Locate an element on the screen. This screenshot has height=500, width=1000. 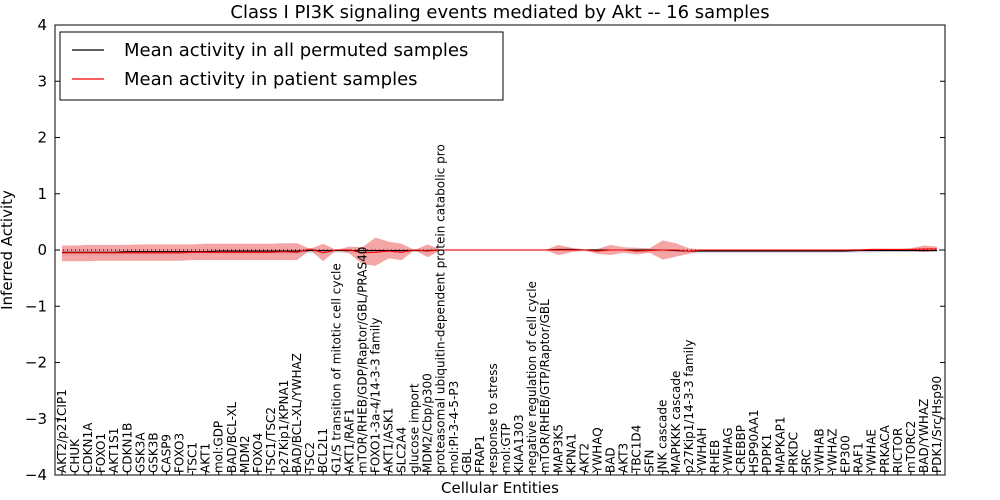
x-tick-label: PRKDC is located at coordinates (793, 452).